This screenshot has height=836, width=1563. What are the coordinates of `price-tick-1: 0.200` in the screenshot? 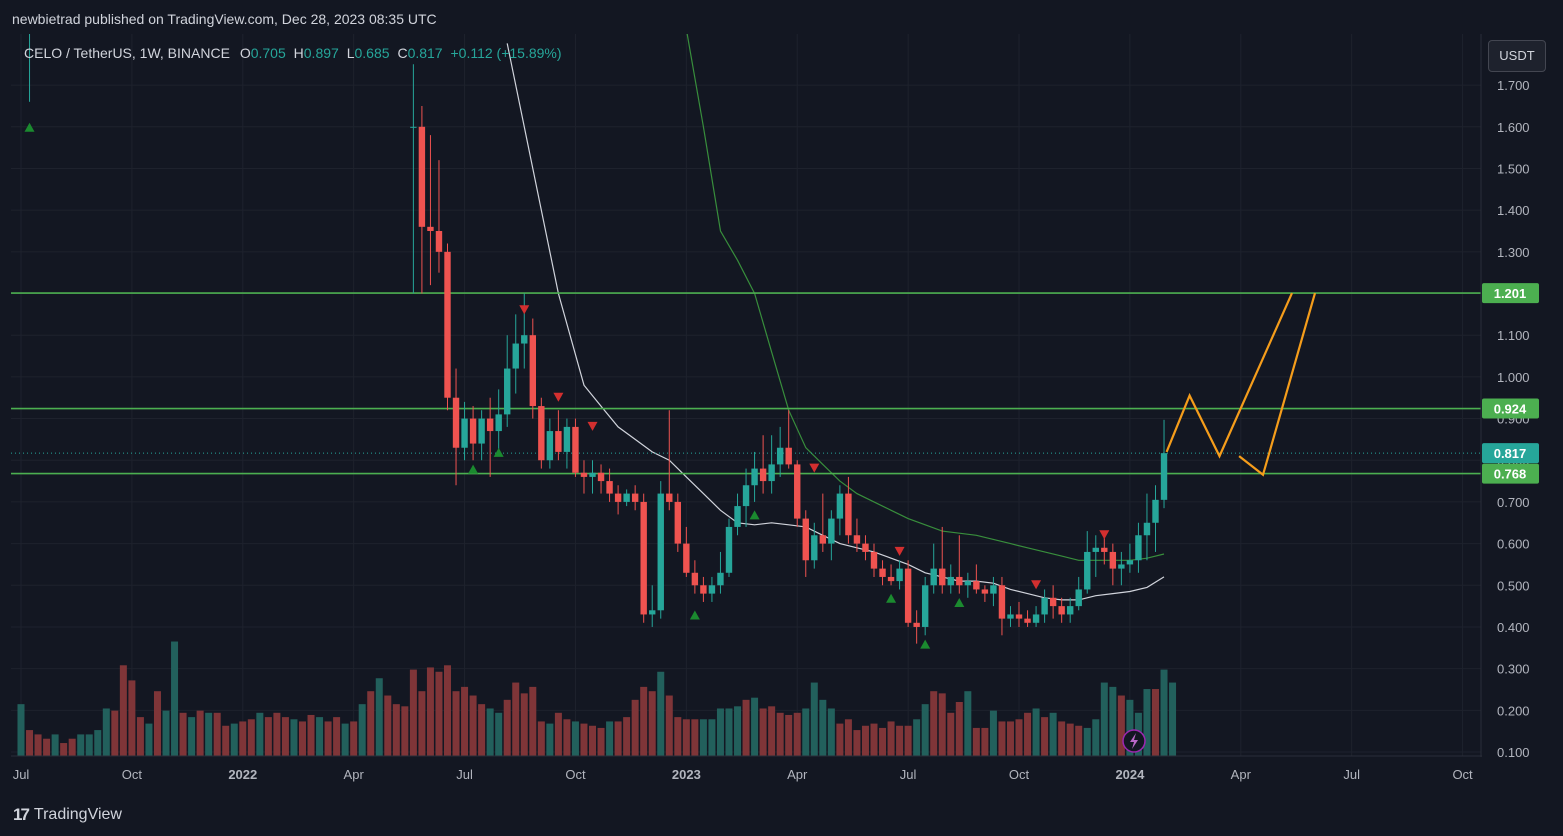 It's located at (1513, 710).